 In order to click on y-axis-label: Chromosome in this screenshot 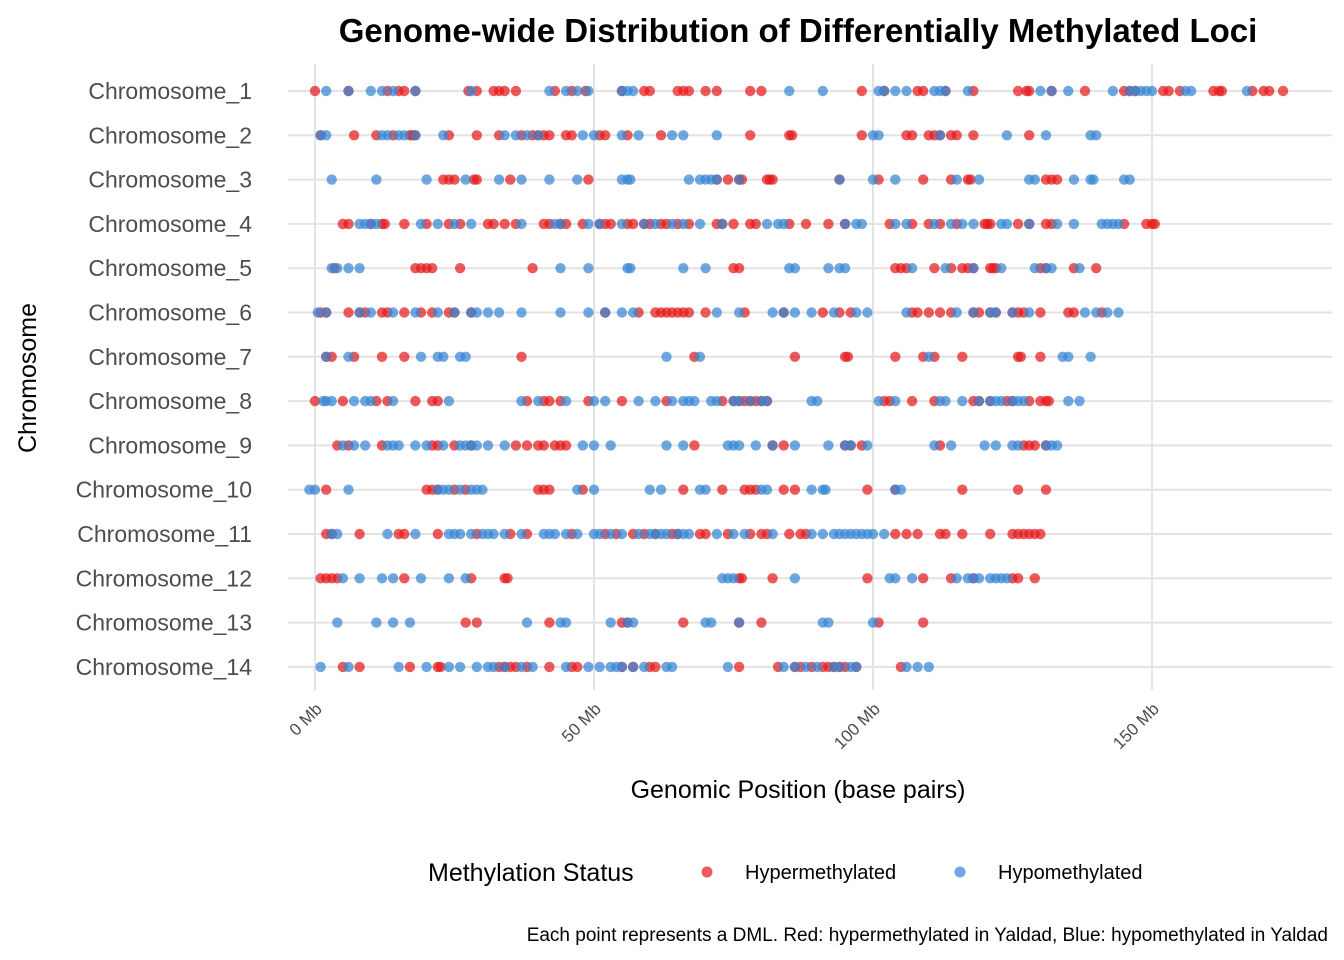, I will do `click(28, 378)`.